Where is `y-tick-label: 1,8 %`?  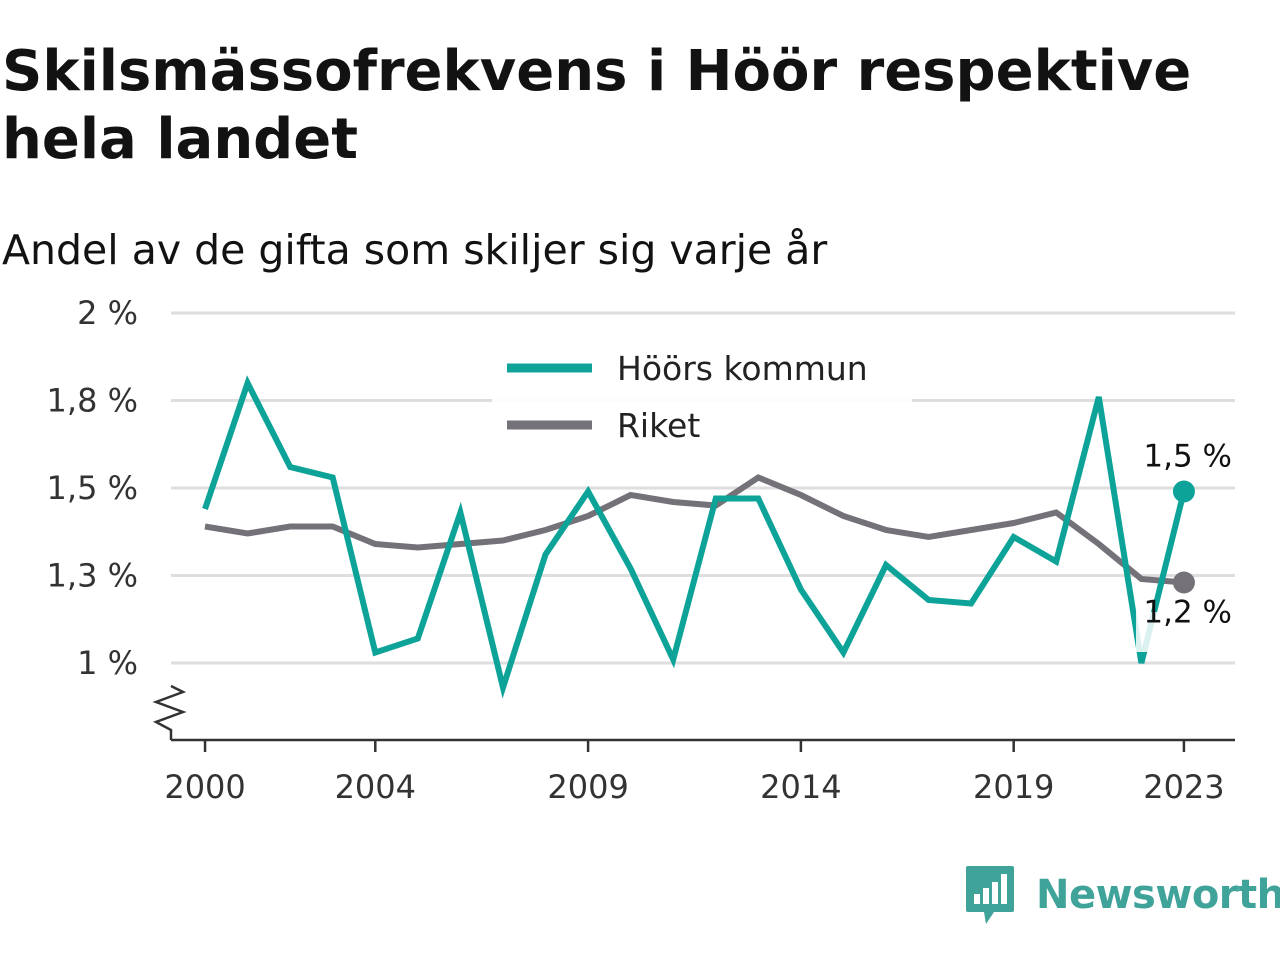 y-tick-label: 1,8 % is located at coordinates (92, 401).